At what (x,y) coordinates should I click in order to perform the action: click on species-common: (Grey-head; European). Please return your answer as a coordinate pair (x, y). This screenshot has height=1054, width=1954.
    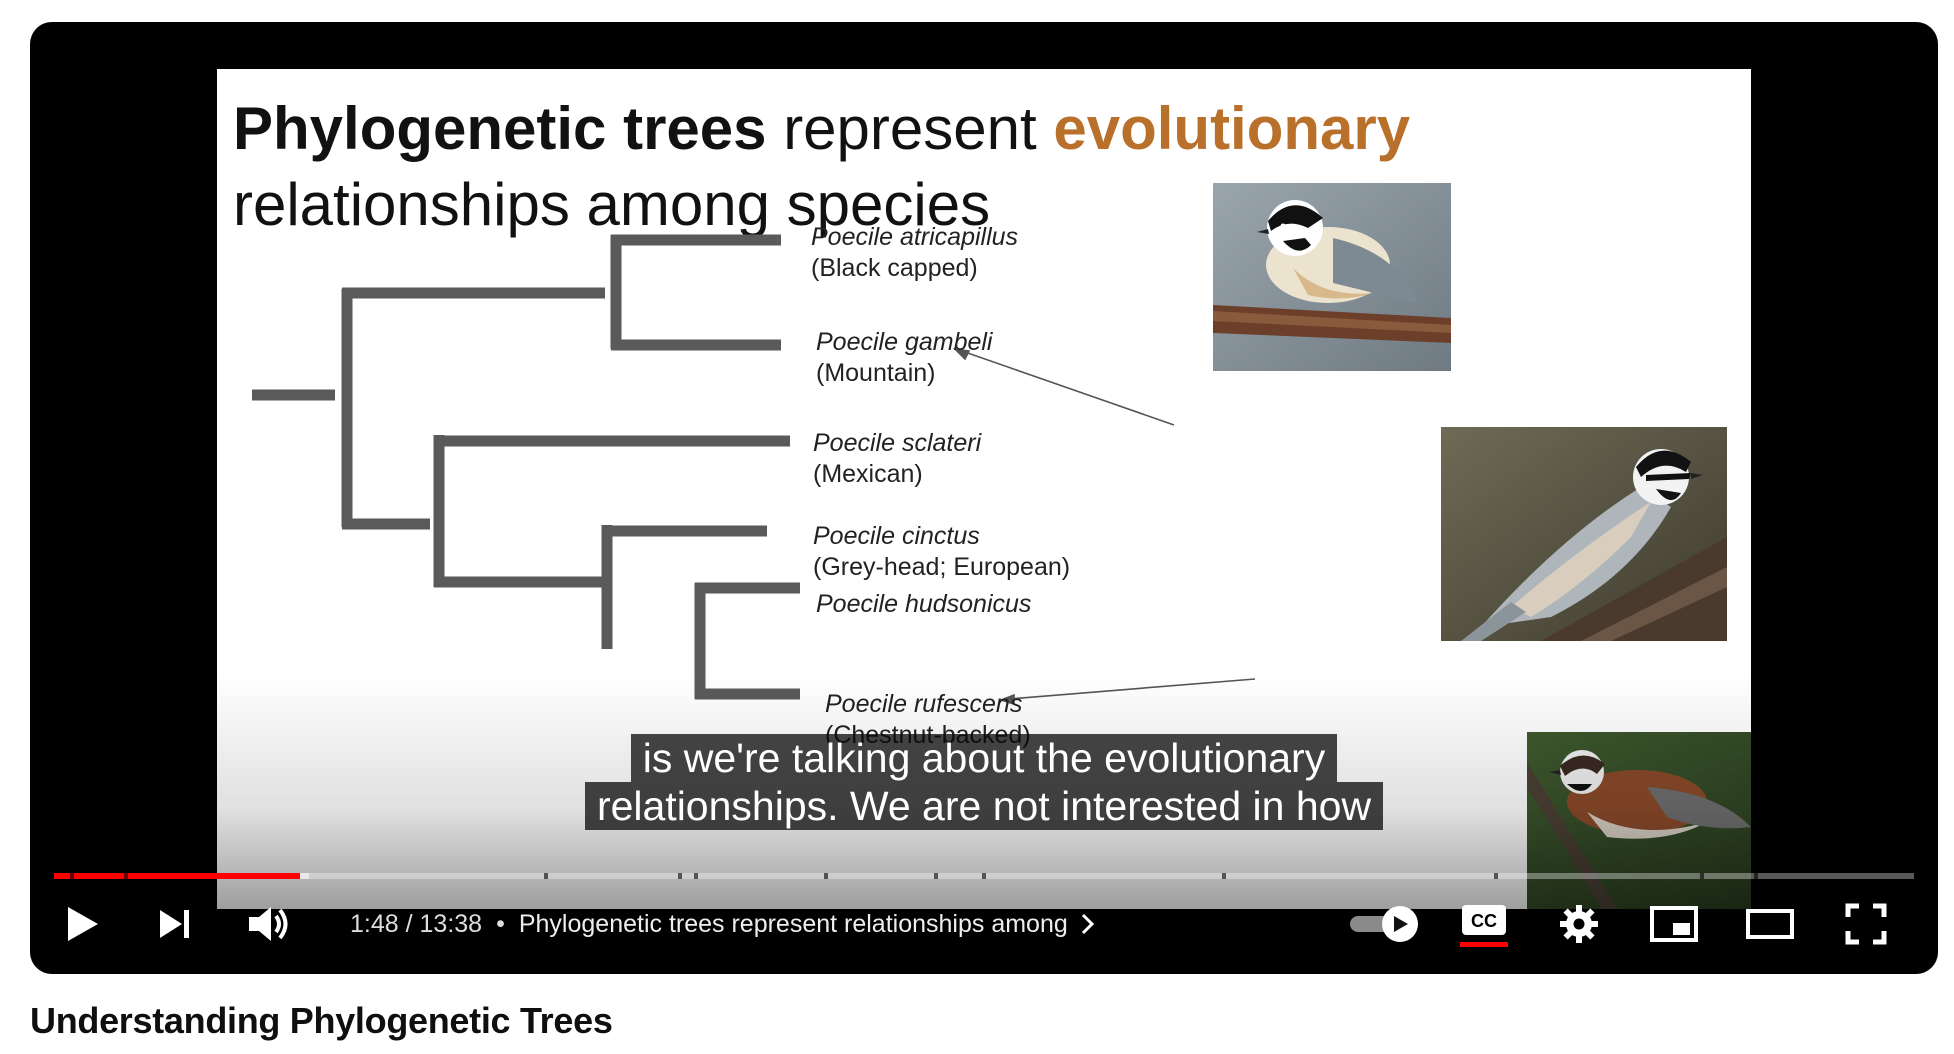
    Looking at the image, I should click on (942, 567).